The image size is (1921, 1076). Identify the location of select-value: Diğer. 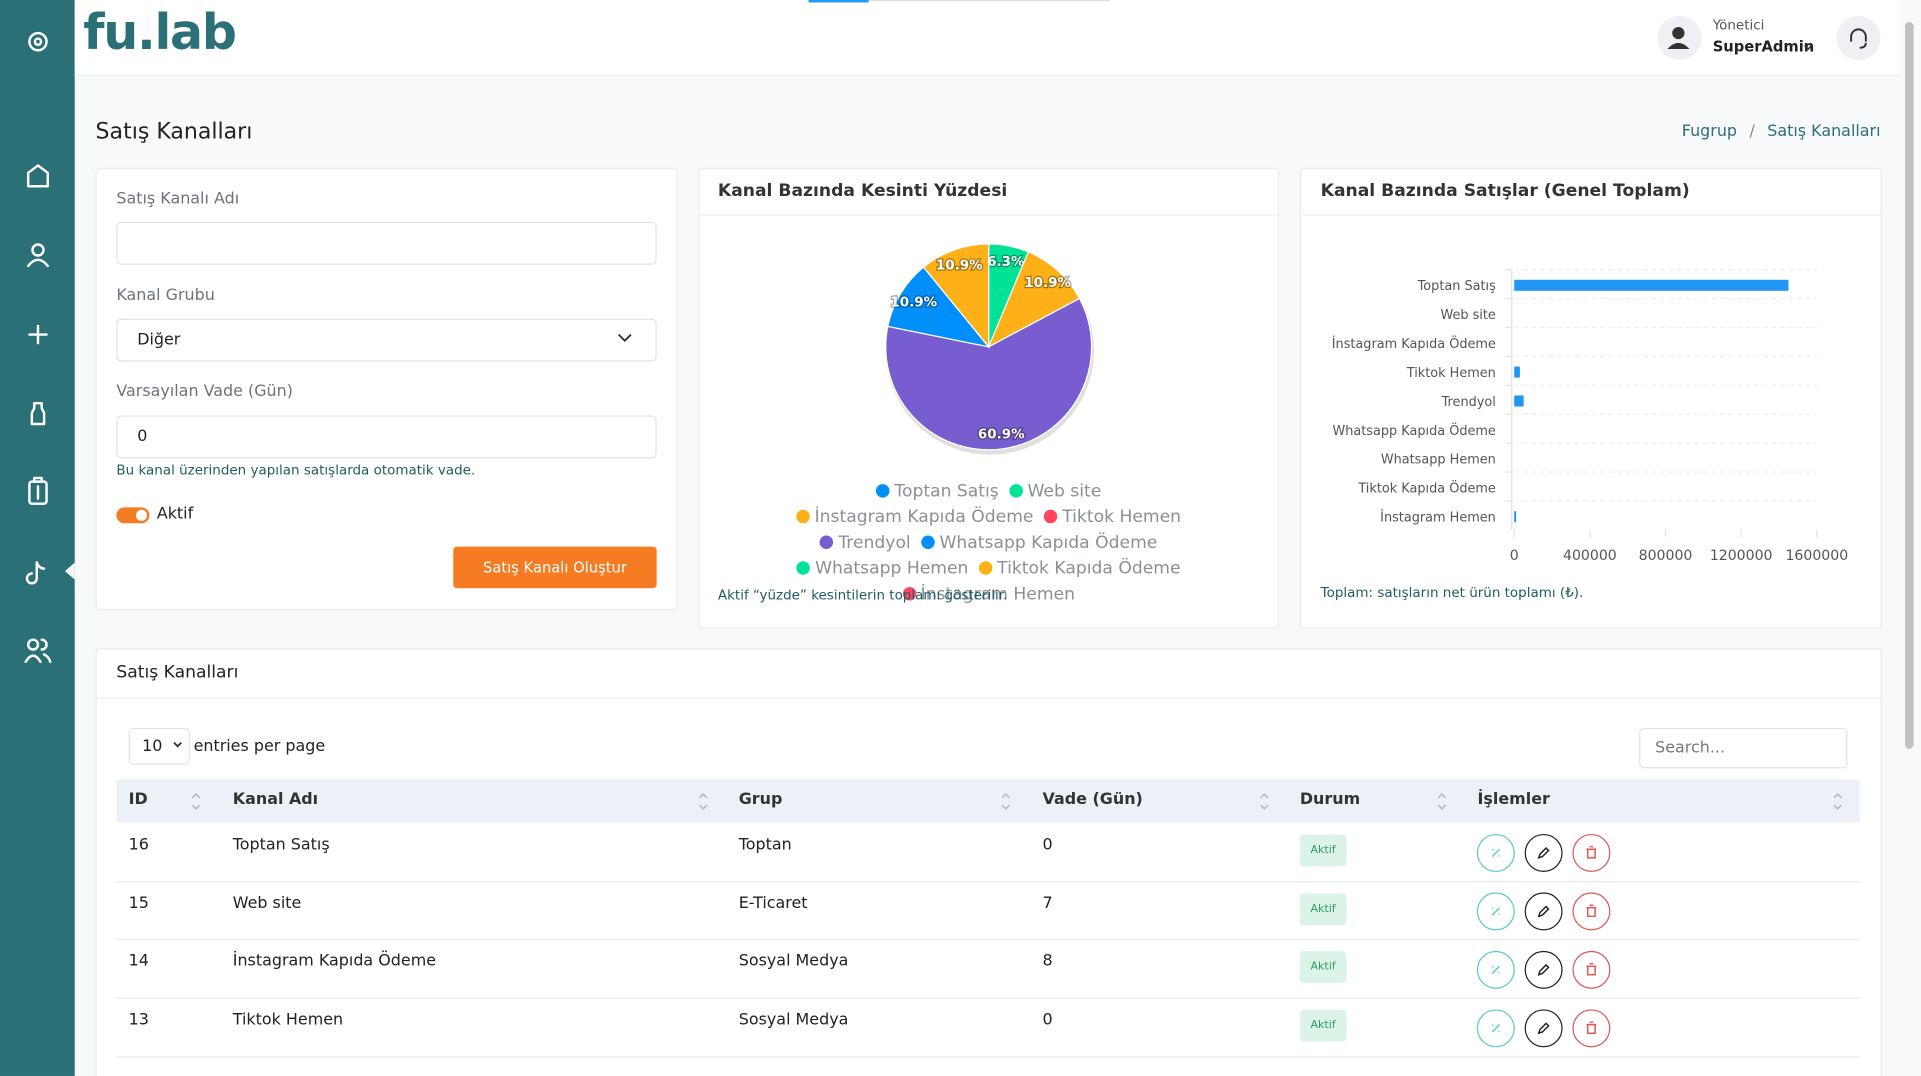
(159, 340).